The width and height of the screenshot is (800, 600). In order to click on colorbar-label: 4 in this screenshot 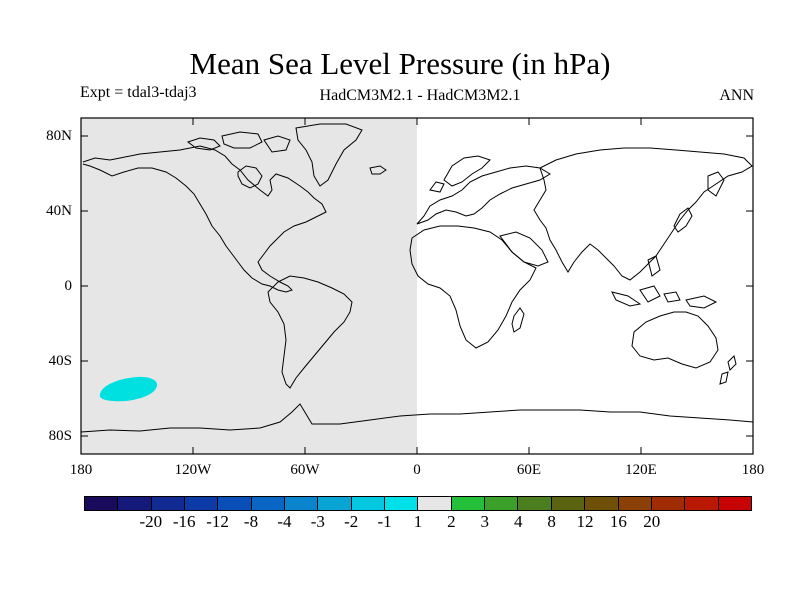, I will do `click(518, 521)`.